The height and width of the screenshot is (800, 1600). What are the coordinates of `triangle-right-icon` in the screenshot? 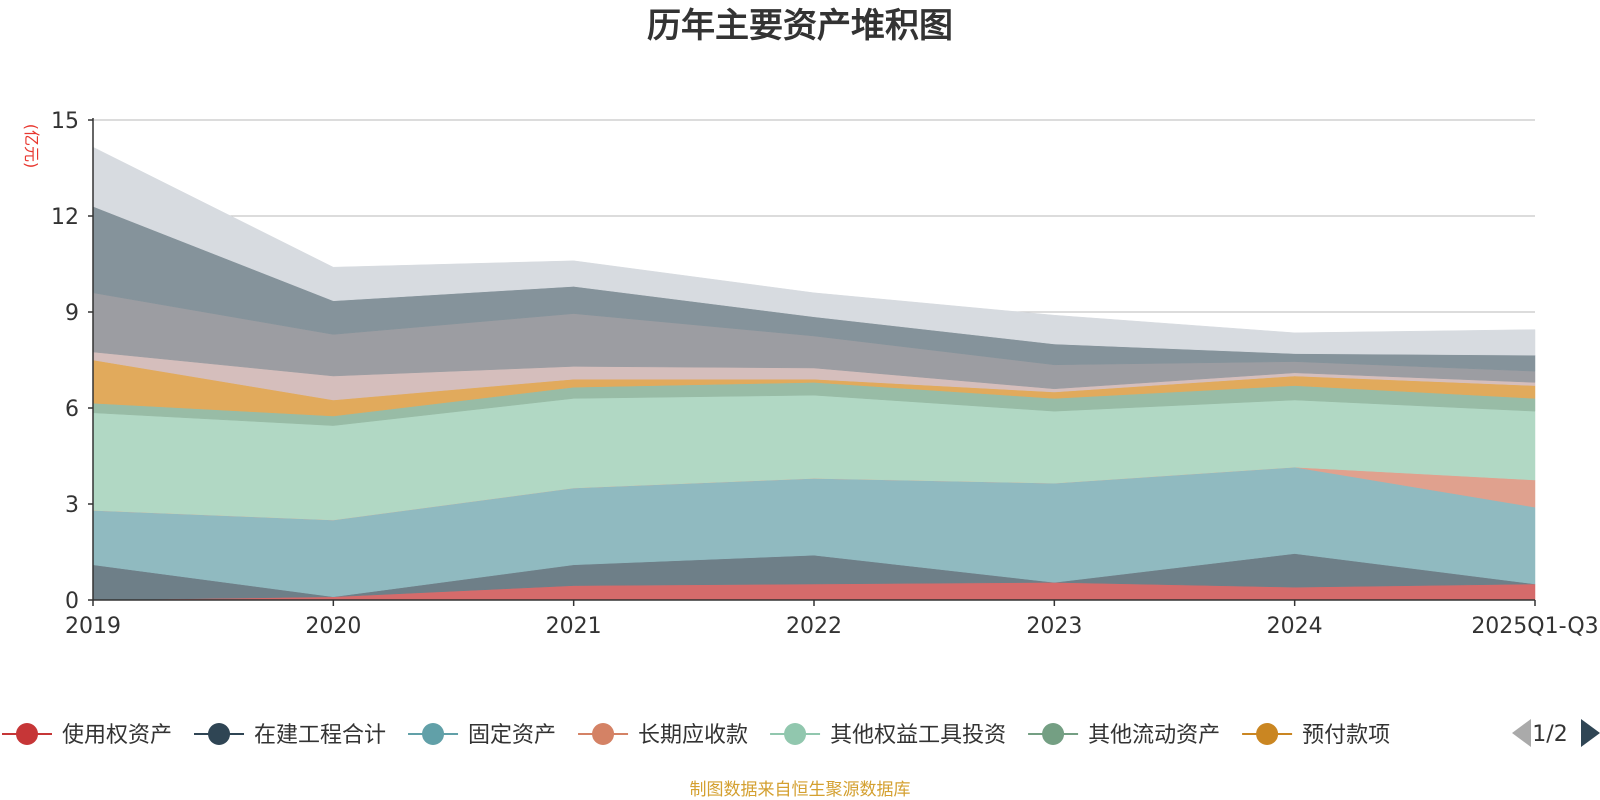 It's located at (1590, 733).